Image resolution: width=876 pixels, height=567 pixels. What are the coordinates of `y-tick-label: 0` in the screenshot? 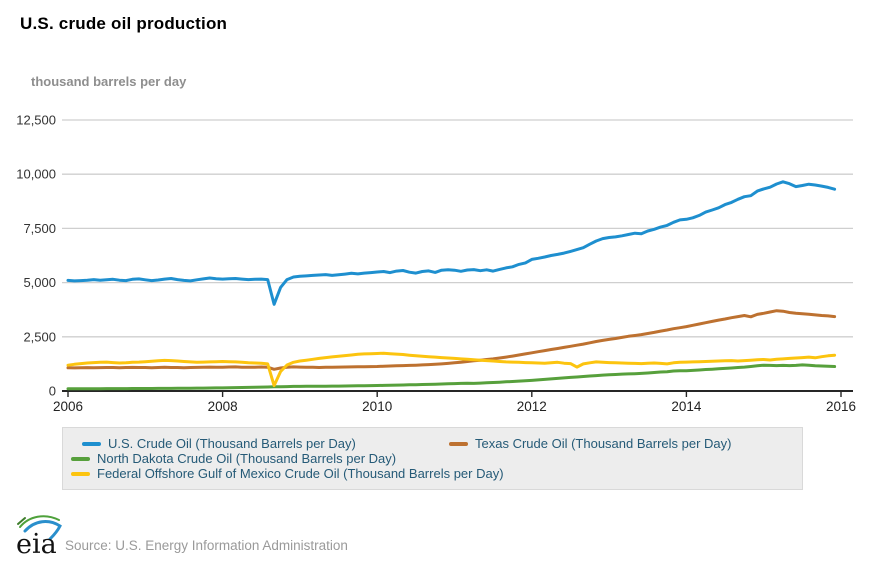 It's located at (52, 391).